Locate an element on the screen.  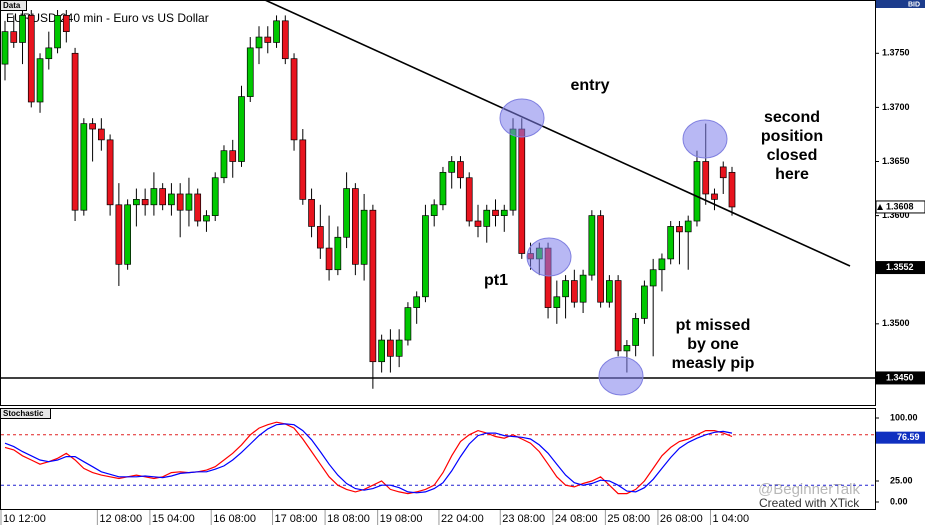
annotation: measly pip is located at coordinates (713, 363).